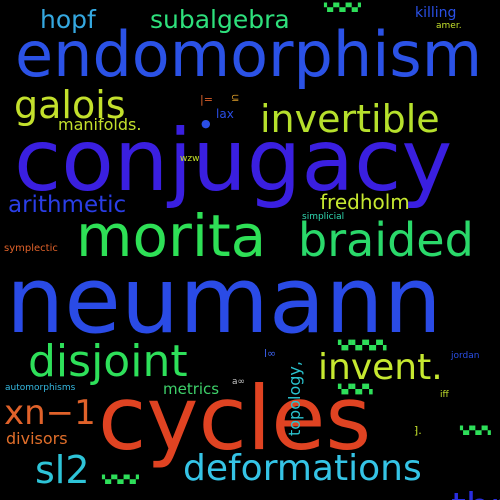 Image resolution: width=500 pixels, height=500 pixels. Describe the element at coordinates (171, 236) in the screenshot. I see `word-morita: morita` at that location.